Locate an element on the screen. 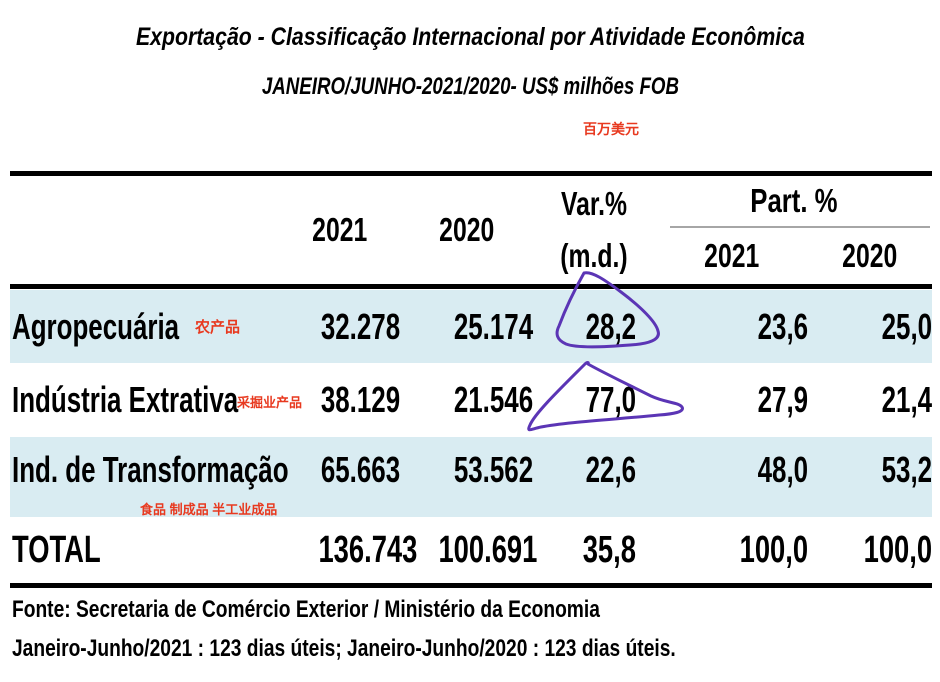 The width and height of the screenshot is (940, 682). var-cell: 77,0 is located at coordinates (610, 399).